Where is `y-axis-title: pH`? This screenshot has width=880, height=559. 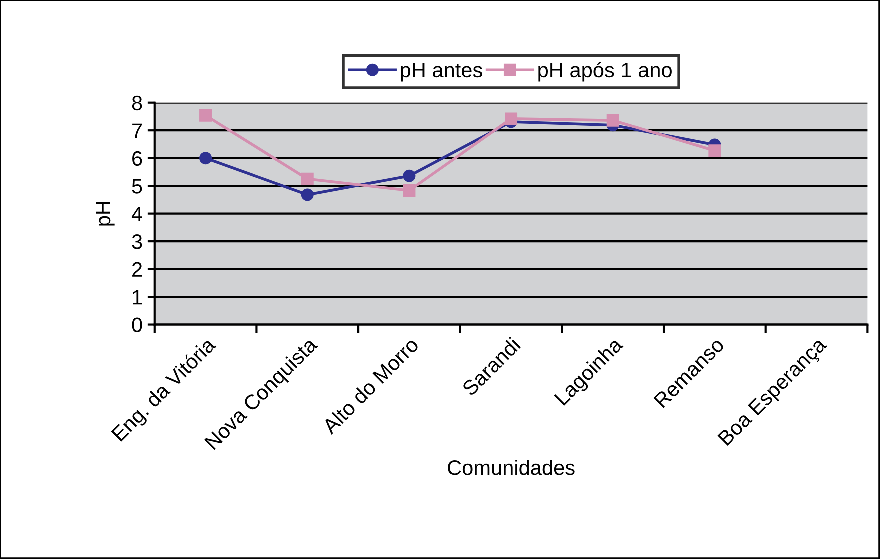 y-axis-title: pH is located at coordinates (105, 214).